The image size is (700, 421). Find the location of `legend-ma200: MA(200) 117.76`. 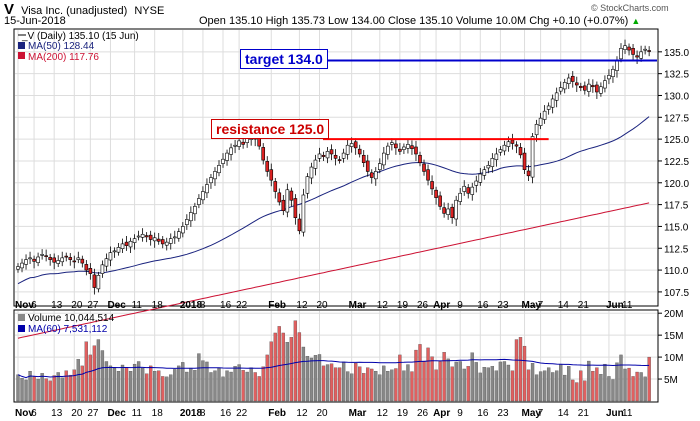

legend-ma200: MA(200) 117.76 is located at coordinates (63, 57).